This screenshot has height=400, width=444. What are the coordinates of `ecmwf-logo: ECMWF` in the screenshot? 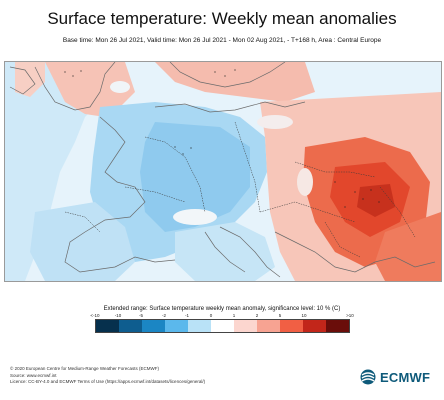 It's located at (394, 377).